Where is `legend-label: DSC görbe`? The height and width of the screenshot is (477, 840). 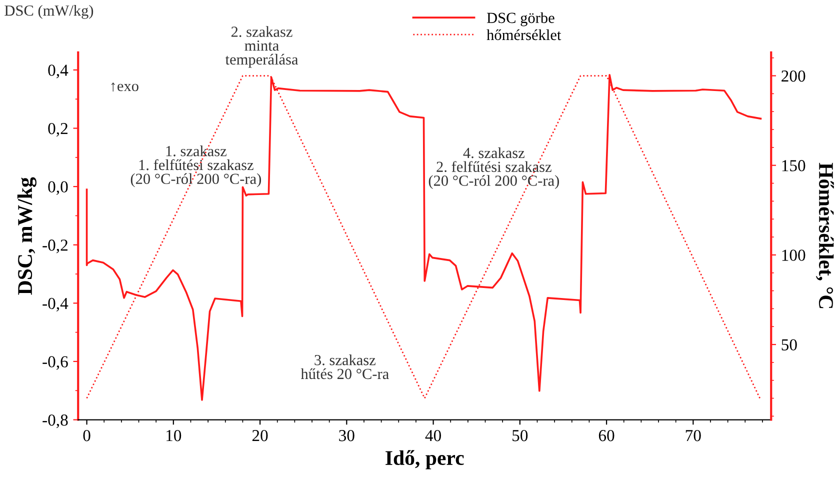 legend-label: DSC görbe is located at coordinates (520, 19).